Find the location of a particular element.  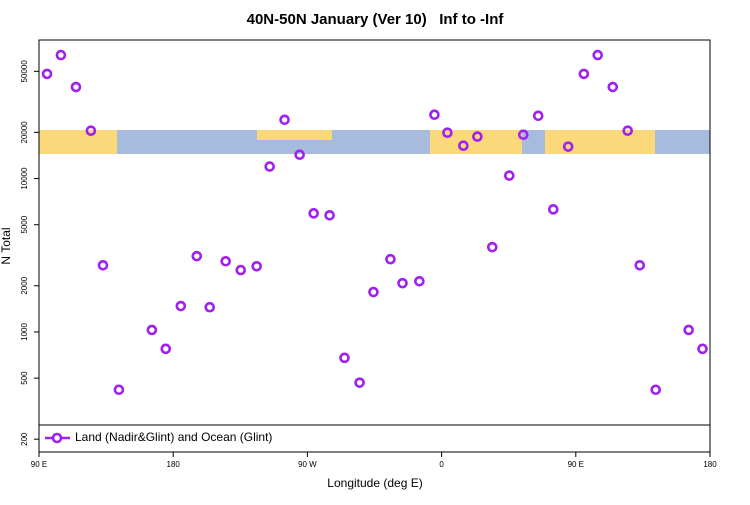

map-band is located at coordinates (374, 142).